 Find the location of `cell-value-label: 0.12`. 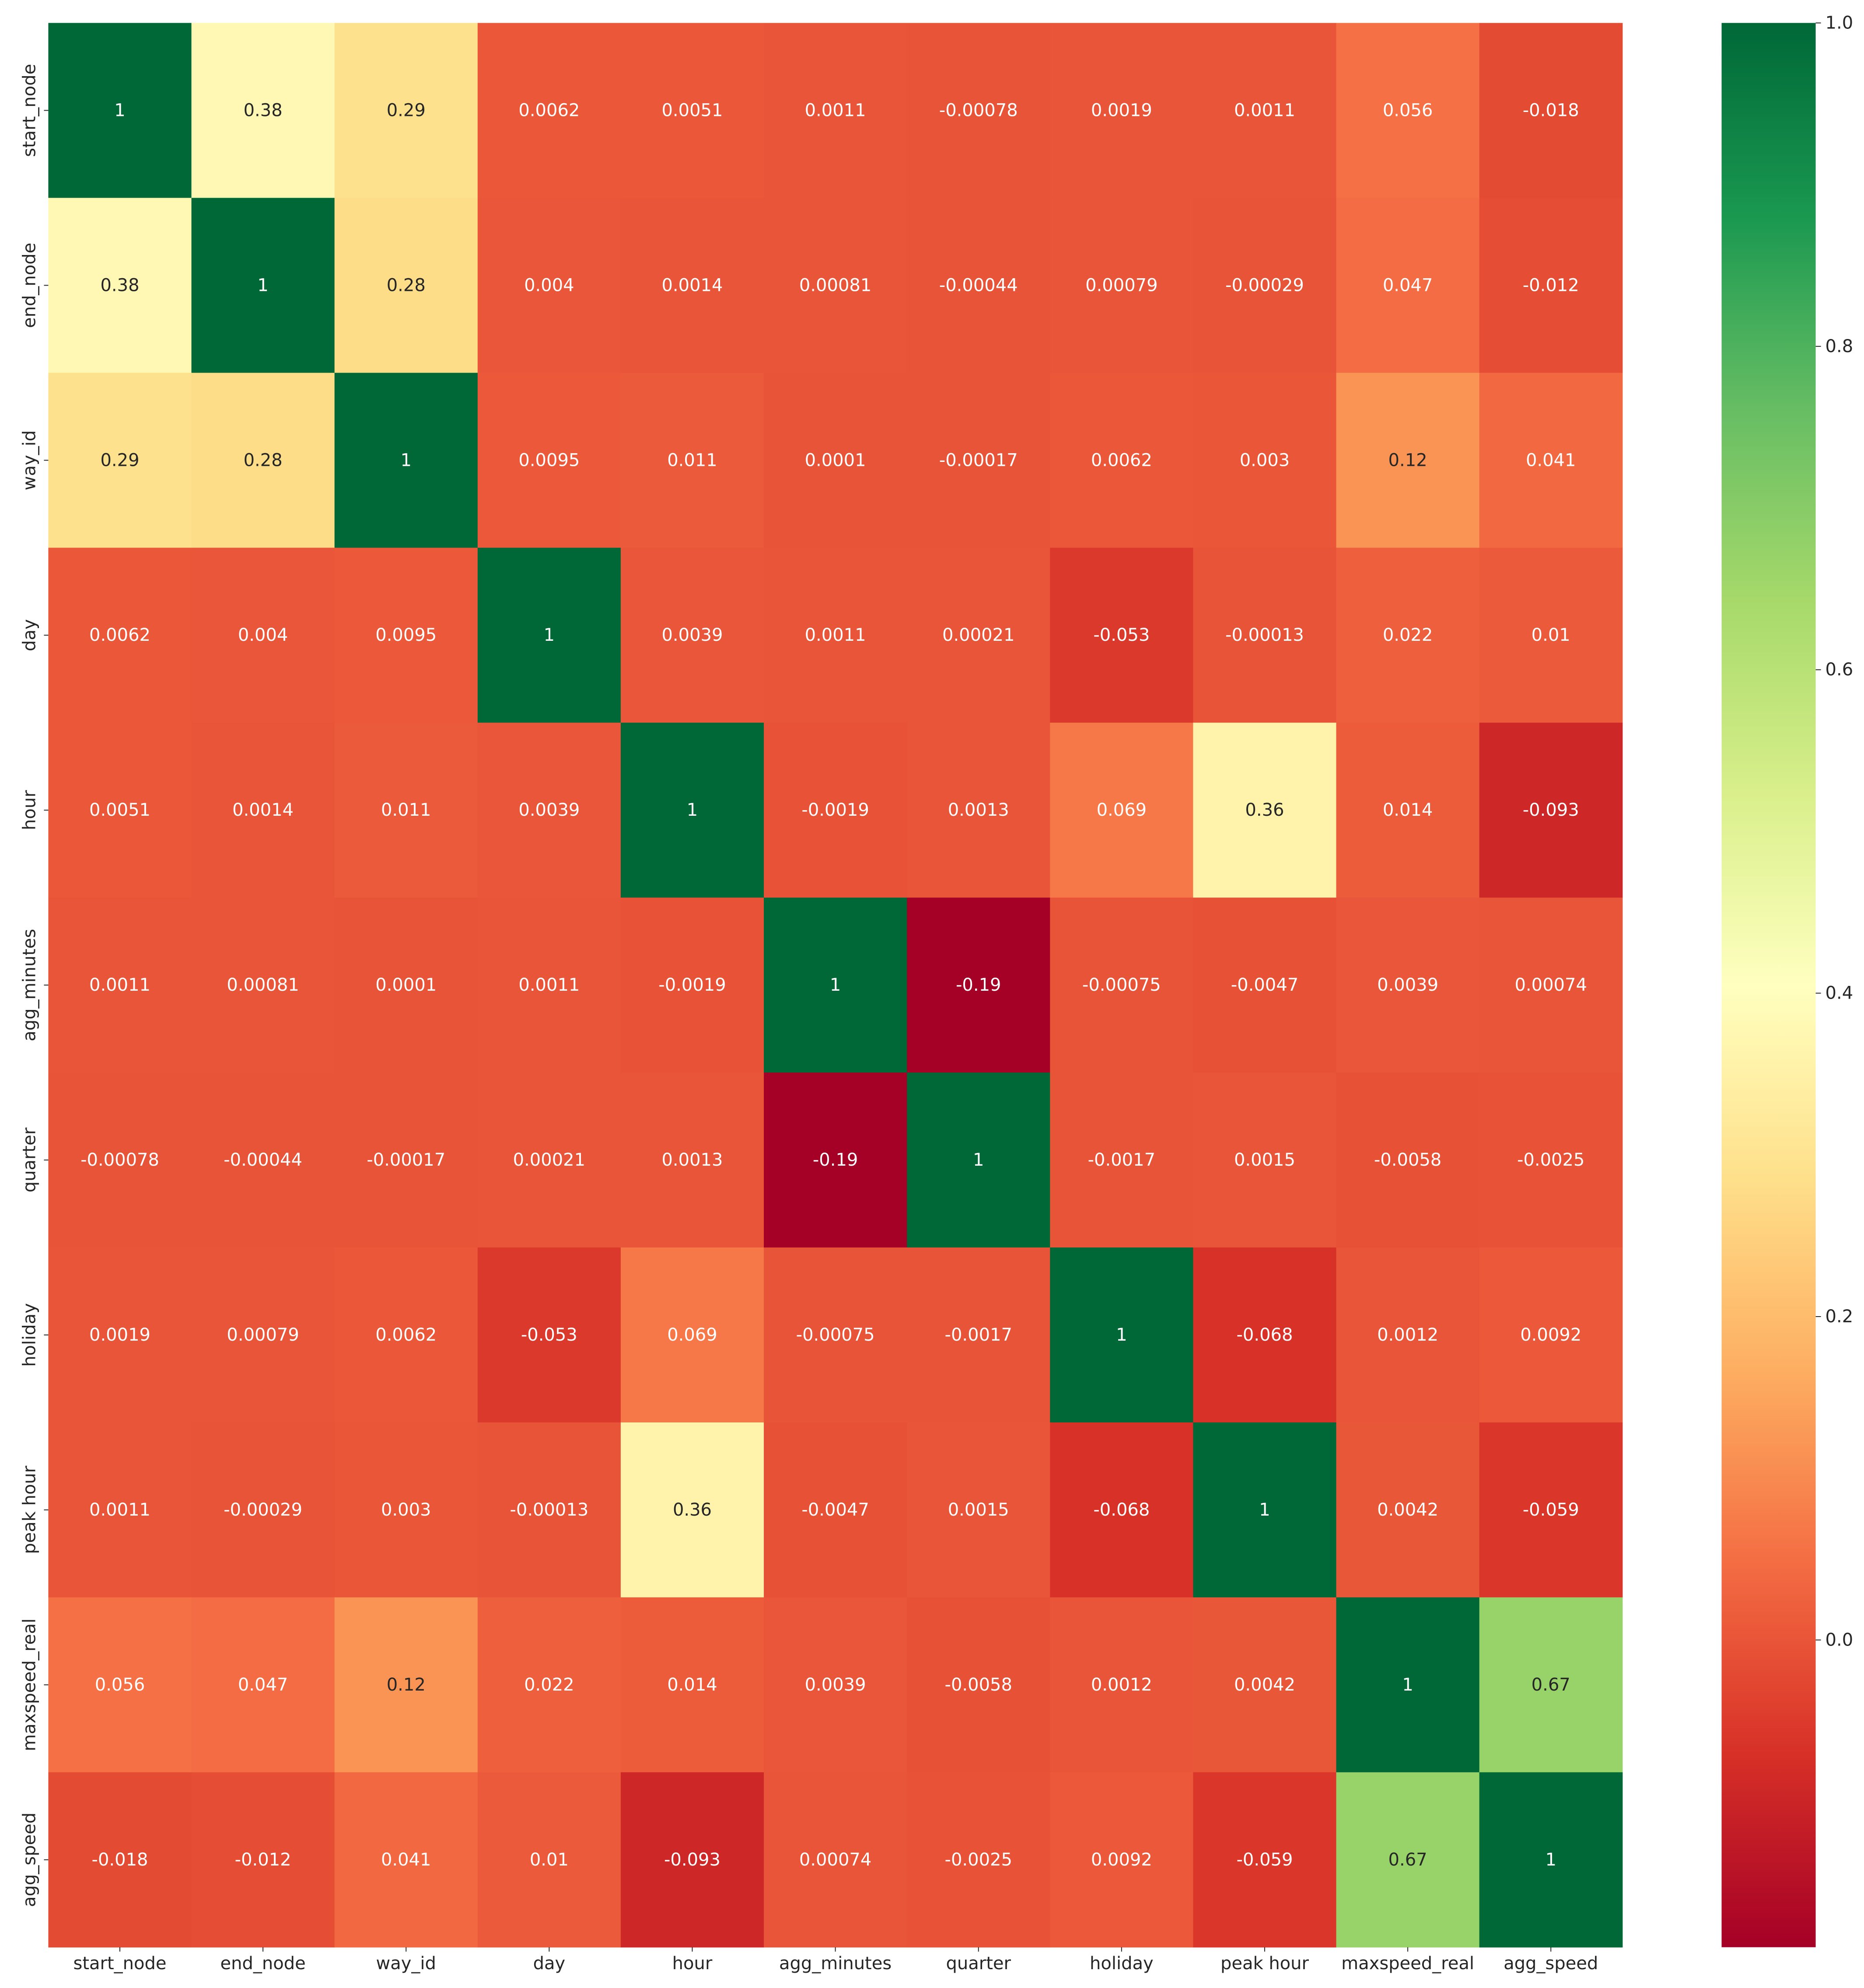

cell-value-label: 0.12 is located at coordinates (1407, 460).